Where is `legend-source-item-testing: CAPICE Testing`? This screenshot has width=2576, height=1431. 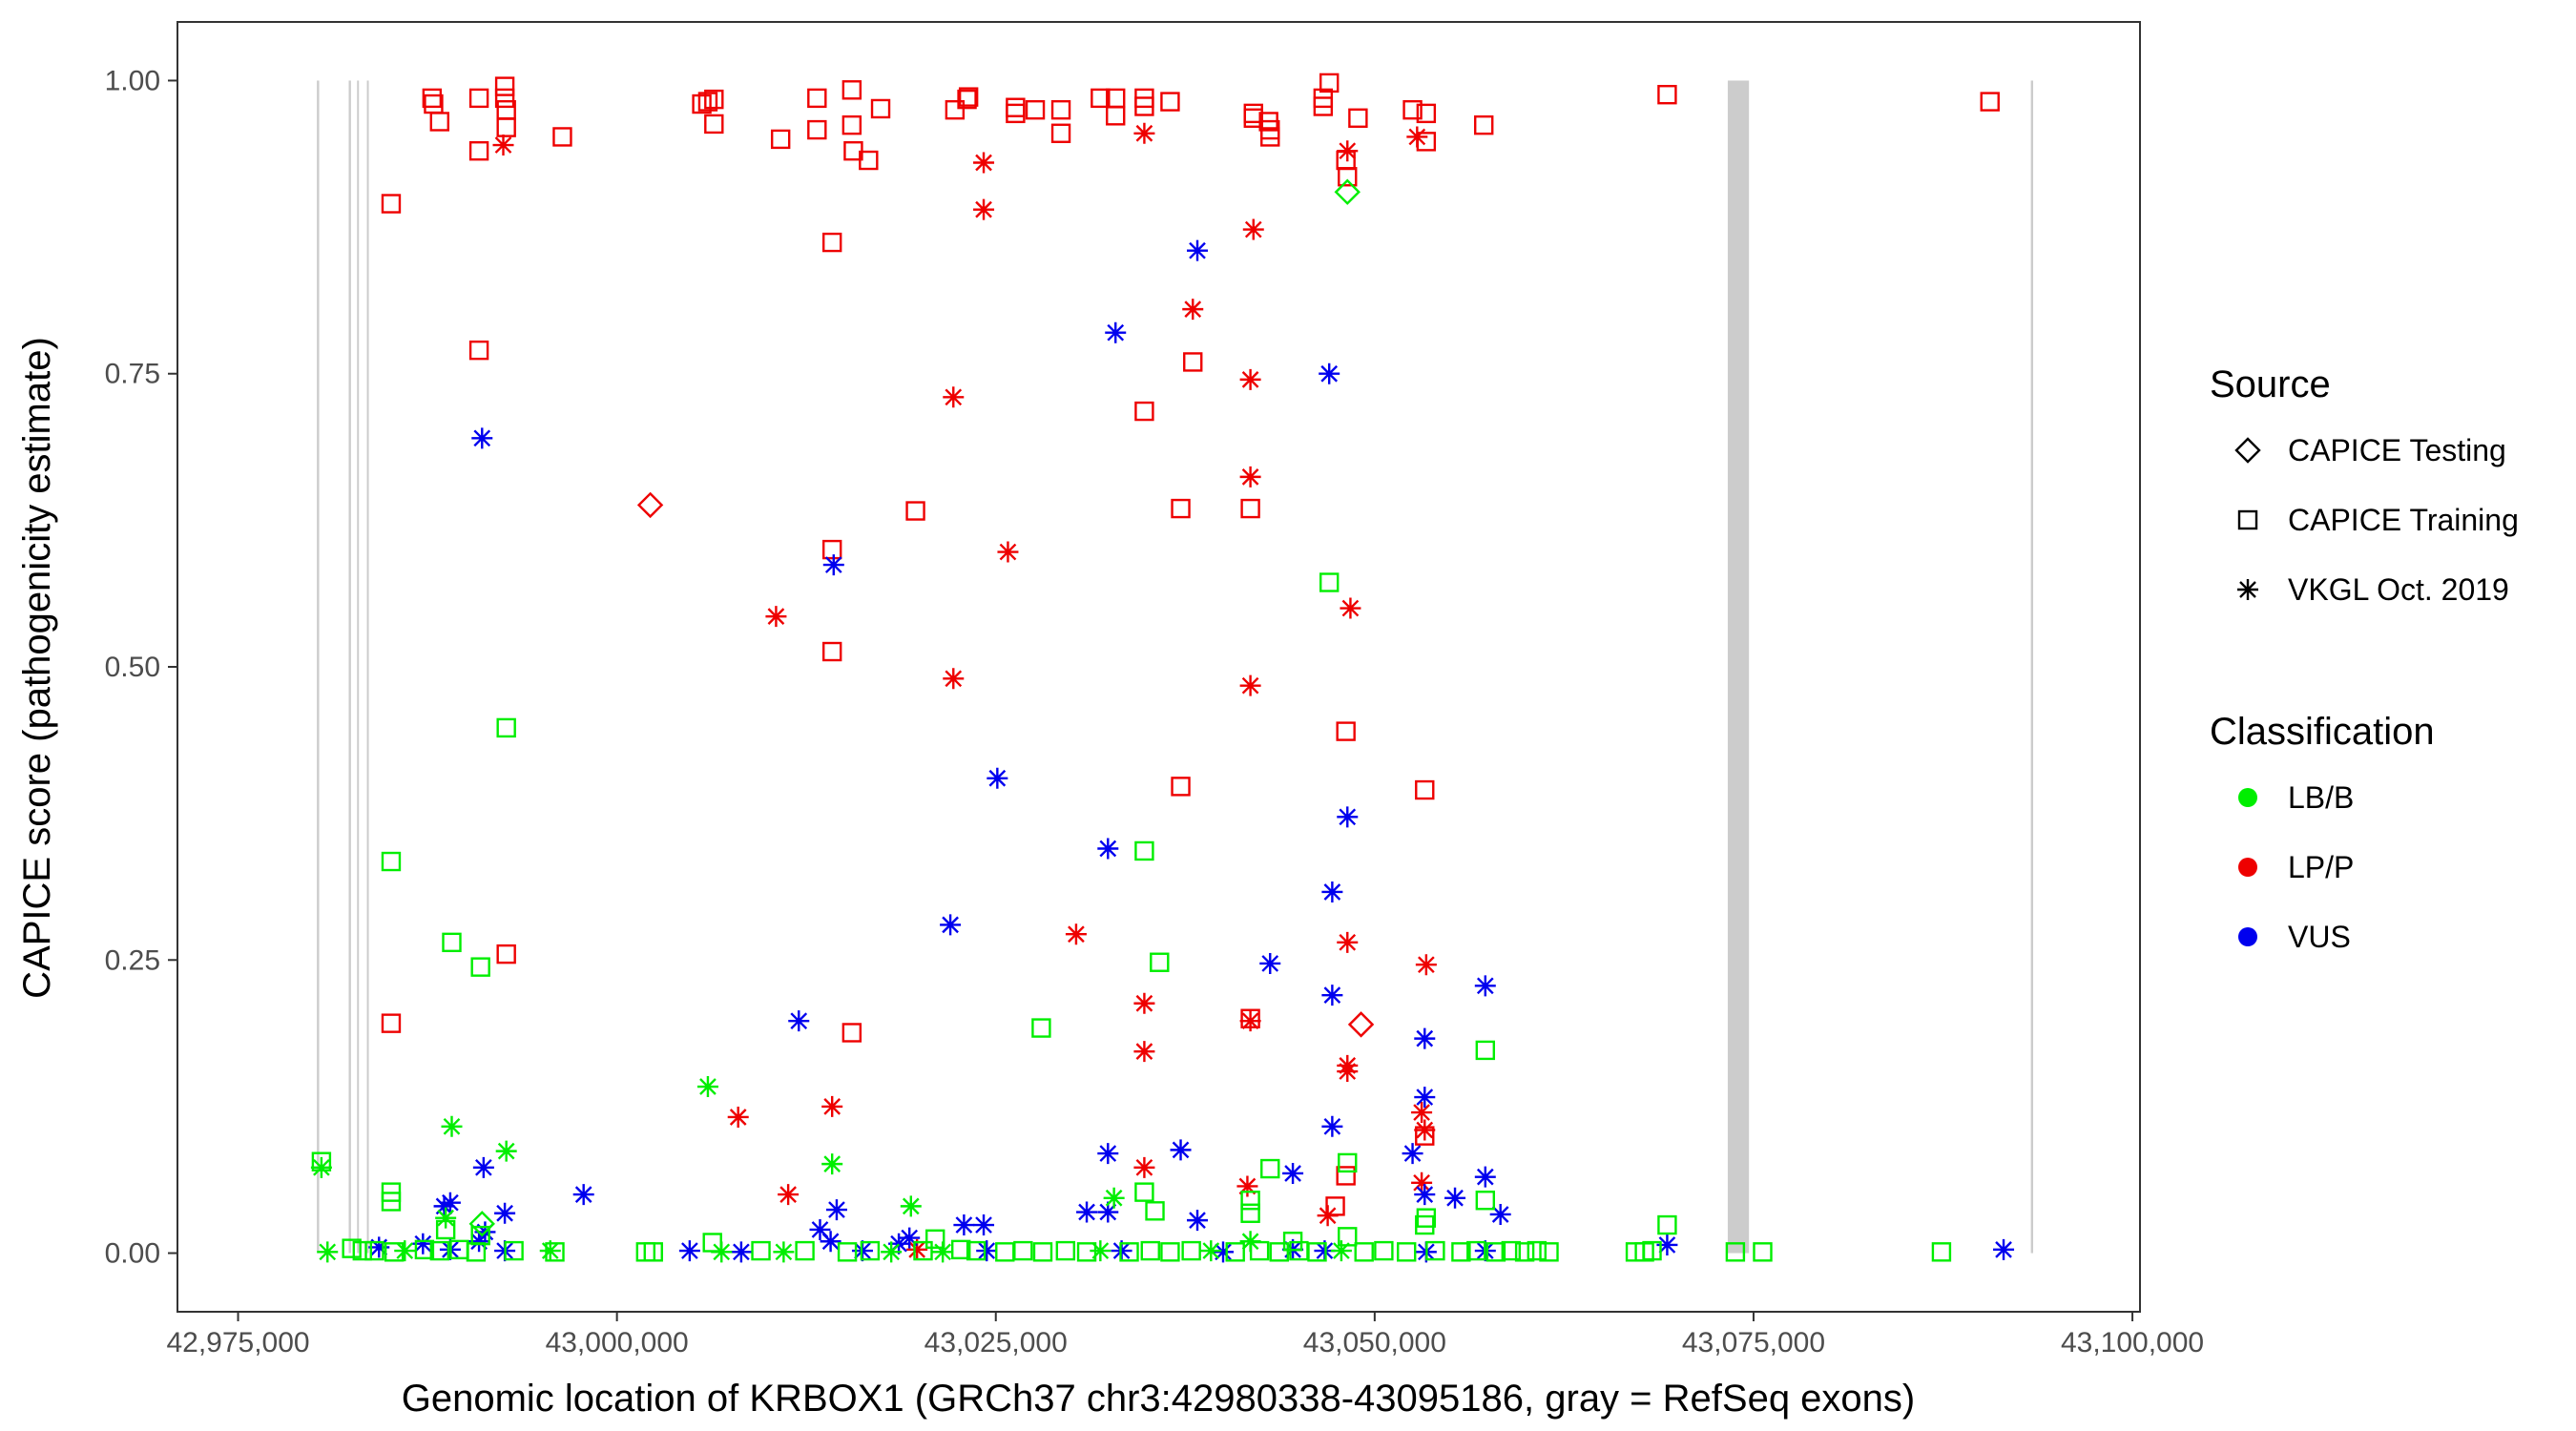
legend-source-item-testing: CAPICE Testing is located at coordinates (2397, 450).